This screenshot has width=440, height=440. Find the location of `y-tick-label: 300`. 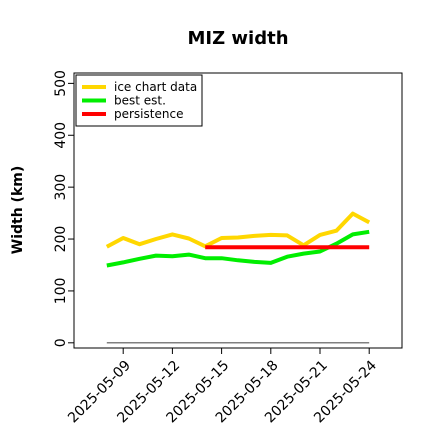

y-tick-label: 300 is located at coordinates (61, 187).